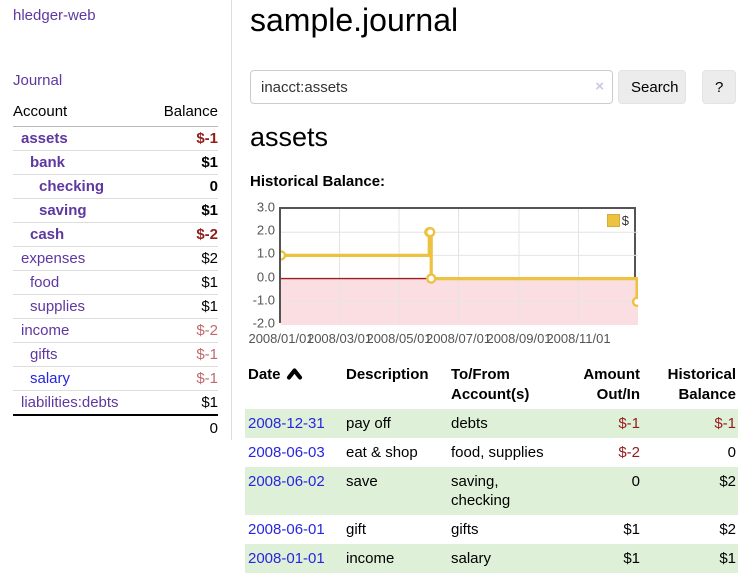  What do you see at coordinates (611, 384) in the screenshot?
I see `column-header-amount: Amount Out/In` at bounding box center [611, 384].